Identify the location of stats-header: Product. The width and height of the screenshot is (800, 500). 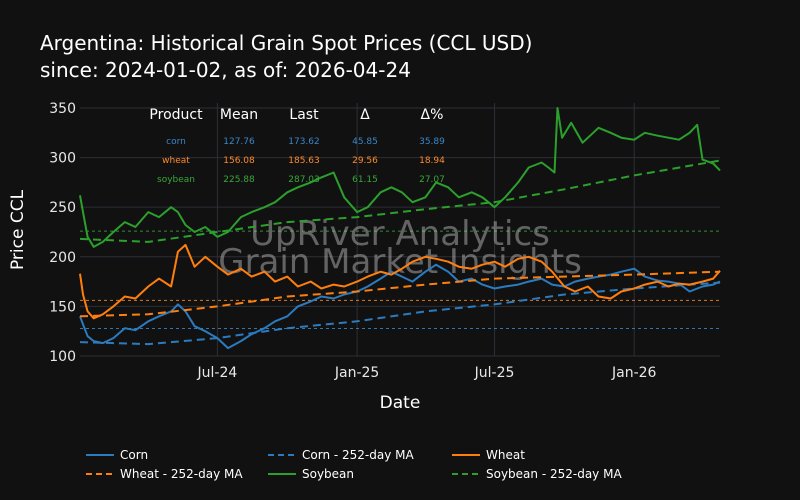
(176, 115).